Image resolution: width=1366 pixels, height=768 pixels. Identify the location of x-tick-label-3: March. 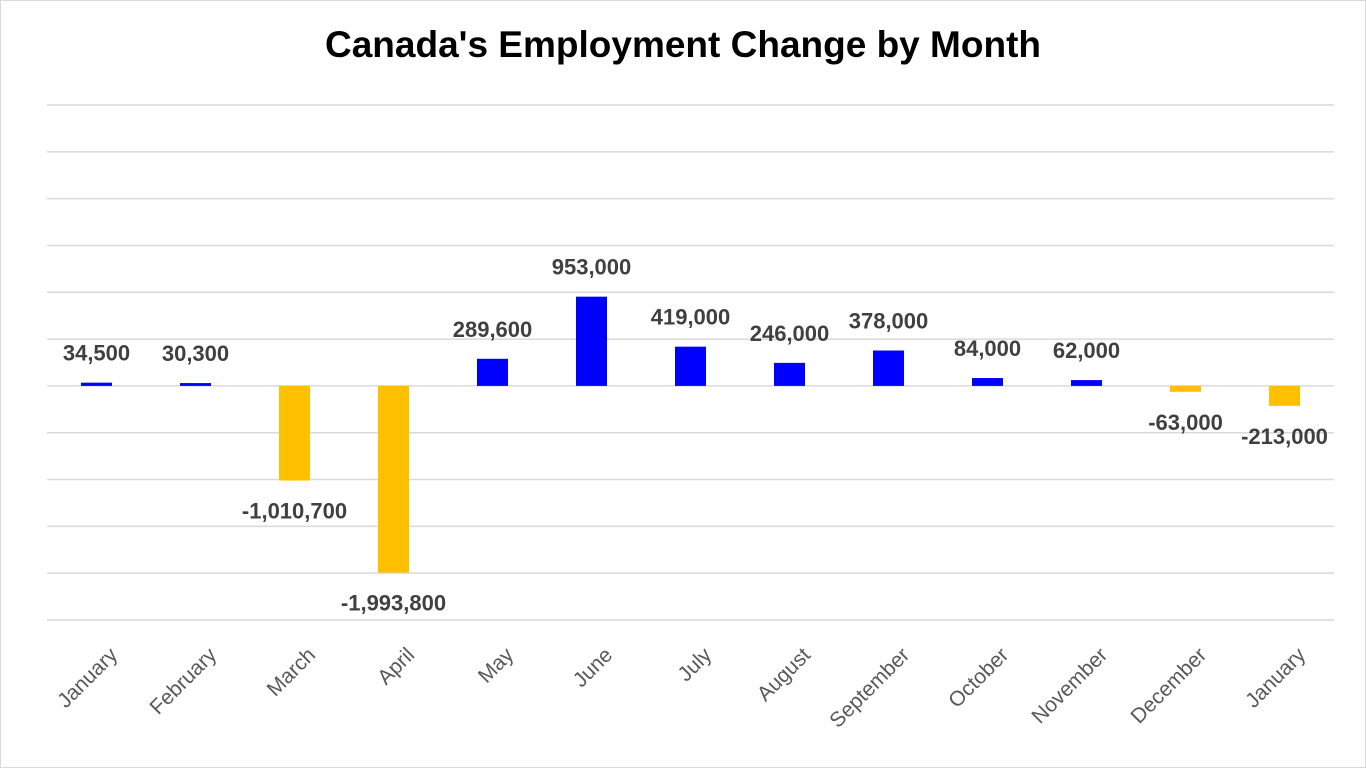
(292, 672).